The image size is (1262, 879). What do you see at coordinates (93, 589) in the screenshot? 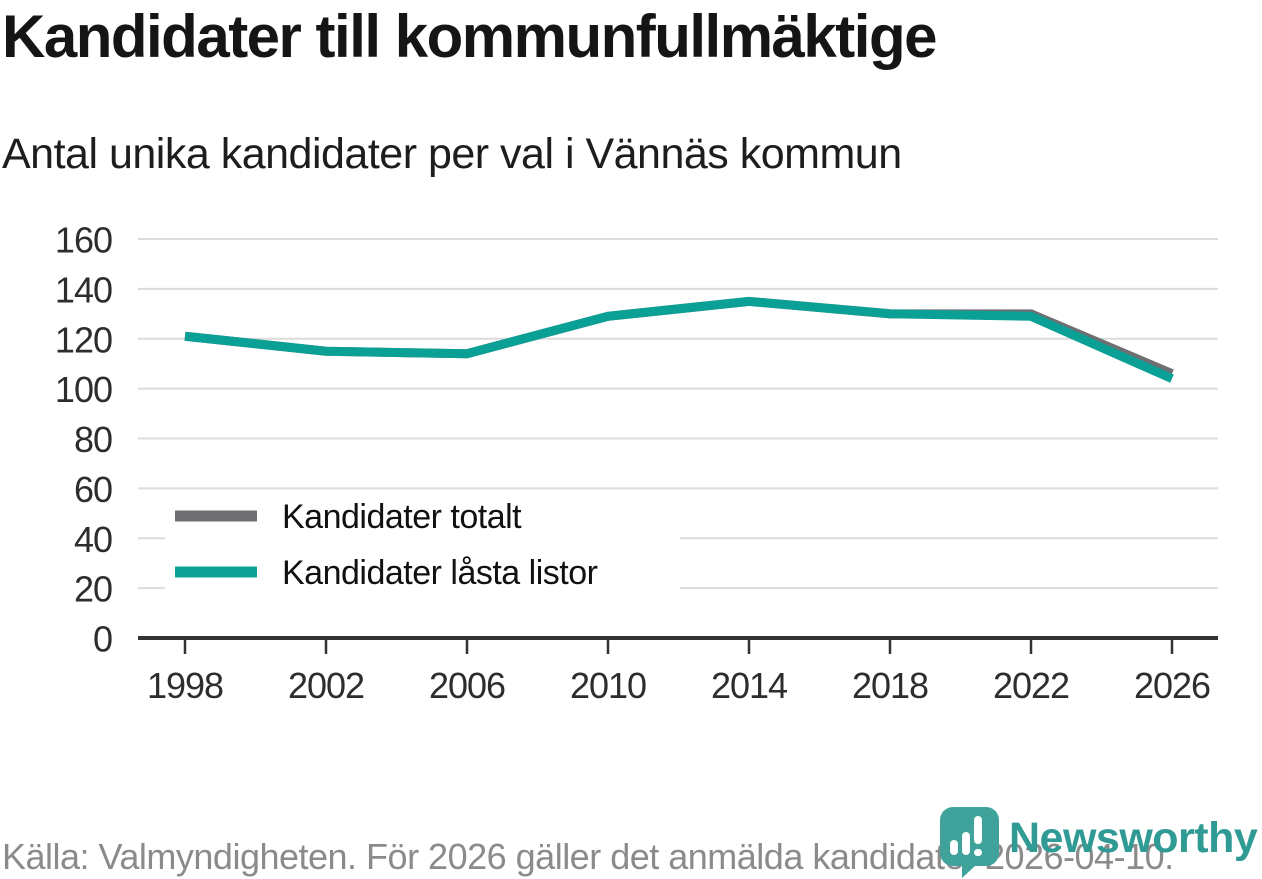
I see `y-tick-label-20: 20` at bounding box center [93, 589].